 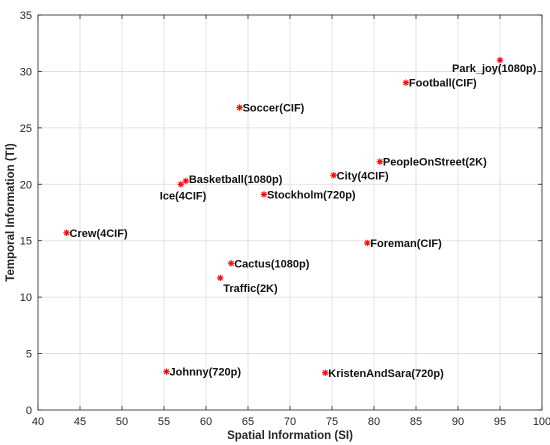 I want to click on data-point: Basketball(1080p), so click(x=232, y=180).